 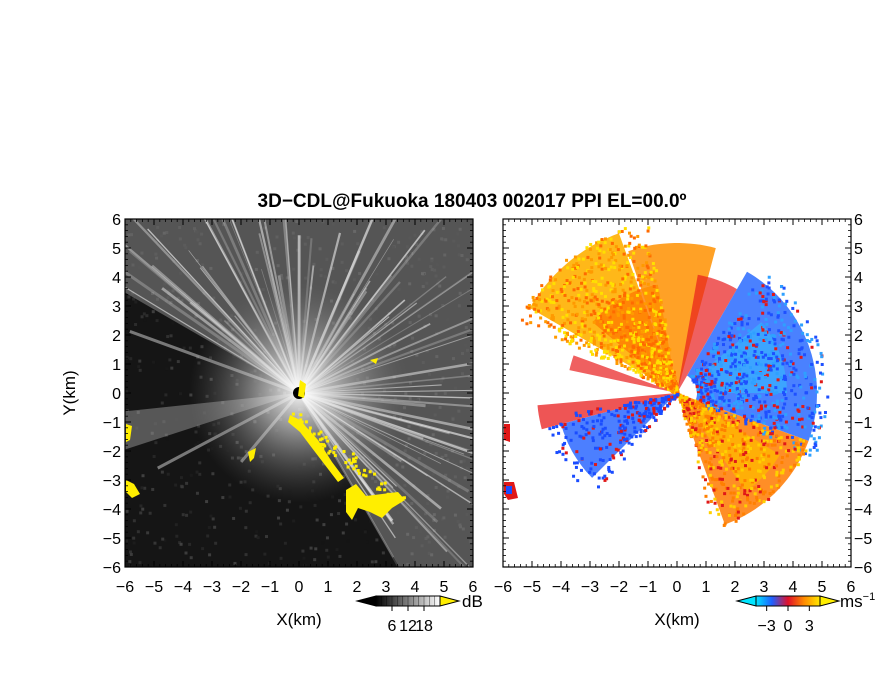 I want to click on right-ytick-label: −2, so click(x=863, y=452).